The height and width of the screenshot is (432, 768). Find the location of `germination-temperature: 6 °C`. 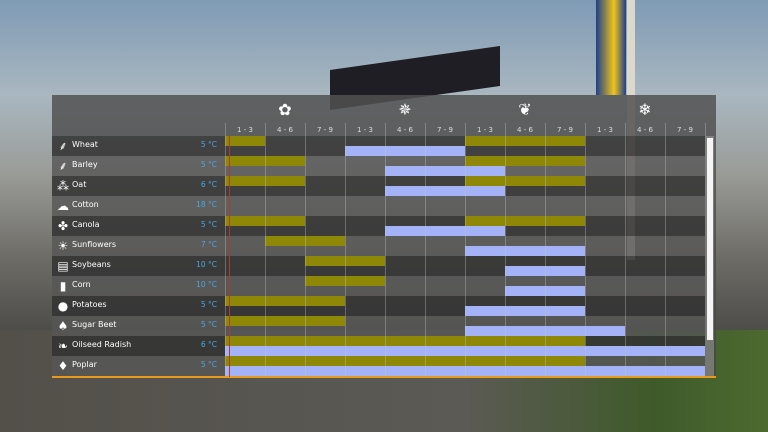

germination-temperature: 6 °C is located at coordinates (208, 184).